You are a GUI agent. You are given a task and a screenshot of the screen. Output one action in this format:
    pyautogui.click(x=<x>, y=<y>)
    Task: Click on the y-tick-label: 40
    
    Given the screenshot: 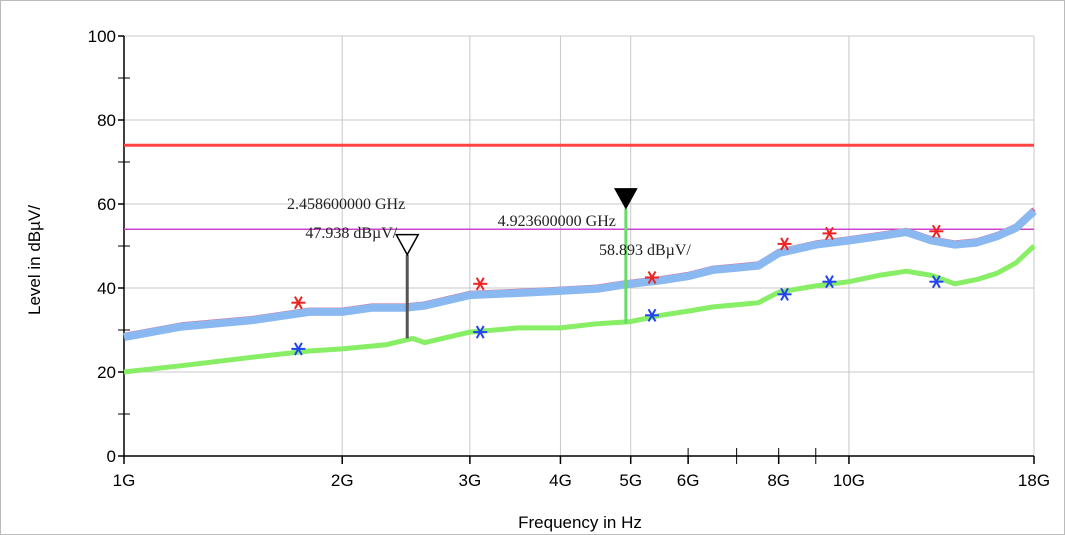 What is the action you would take?
    pyautogui.click(x=106, y=288)
    